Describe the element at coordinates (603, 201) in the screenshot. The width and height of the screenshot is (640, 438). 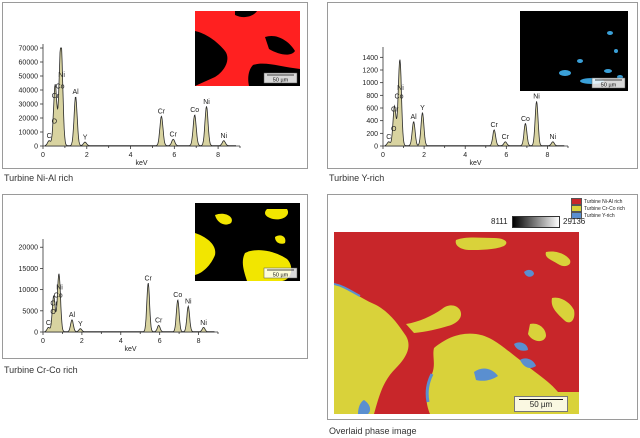
I see `legend-label-ni-al: Turbine Ni-Al rich` at that location.